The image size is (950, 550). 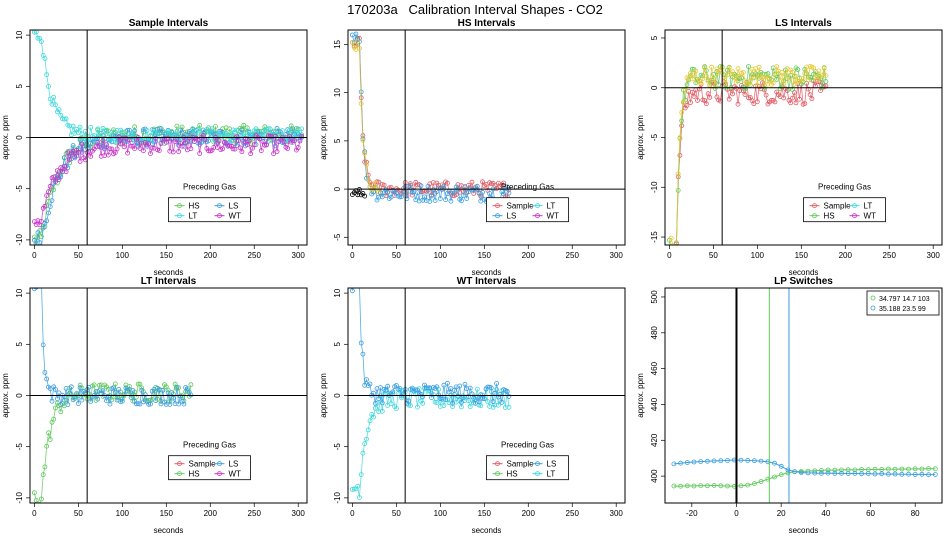 I want to click on y-tick-label: 5, so click(x=654, y=37).